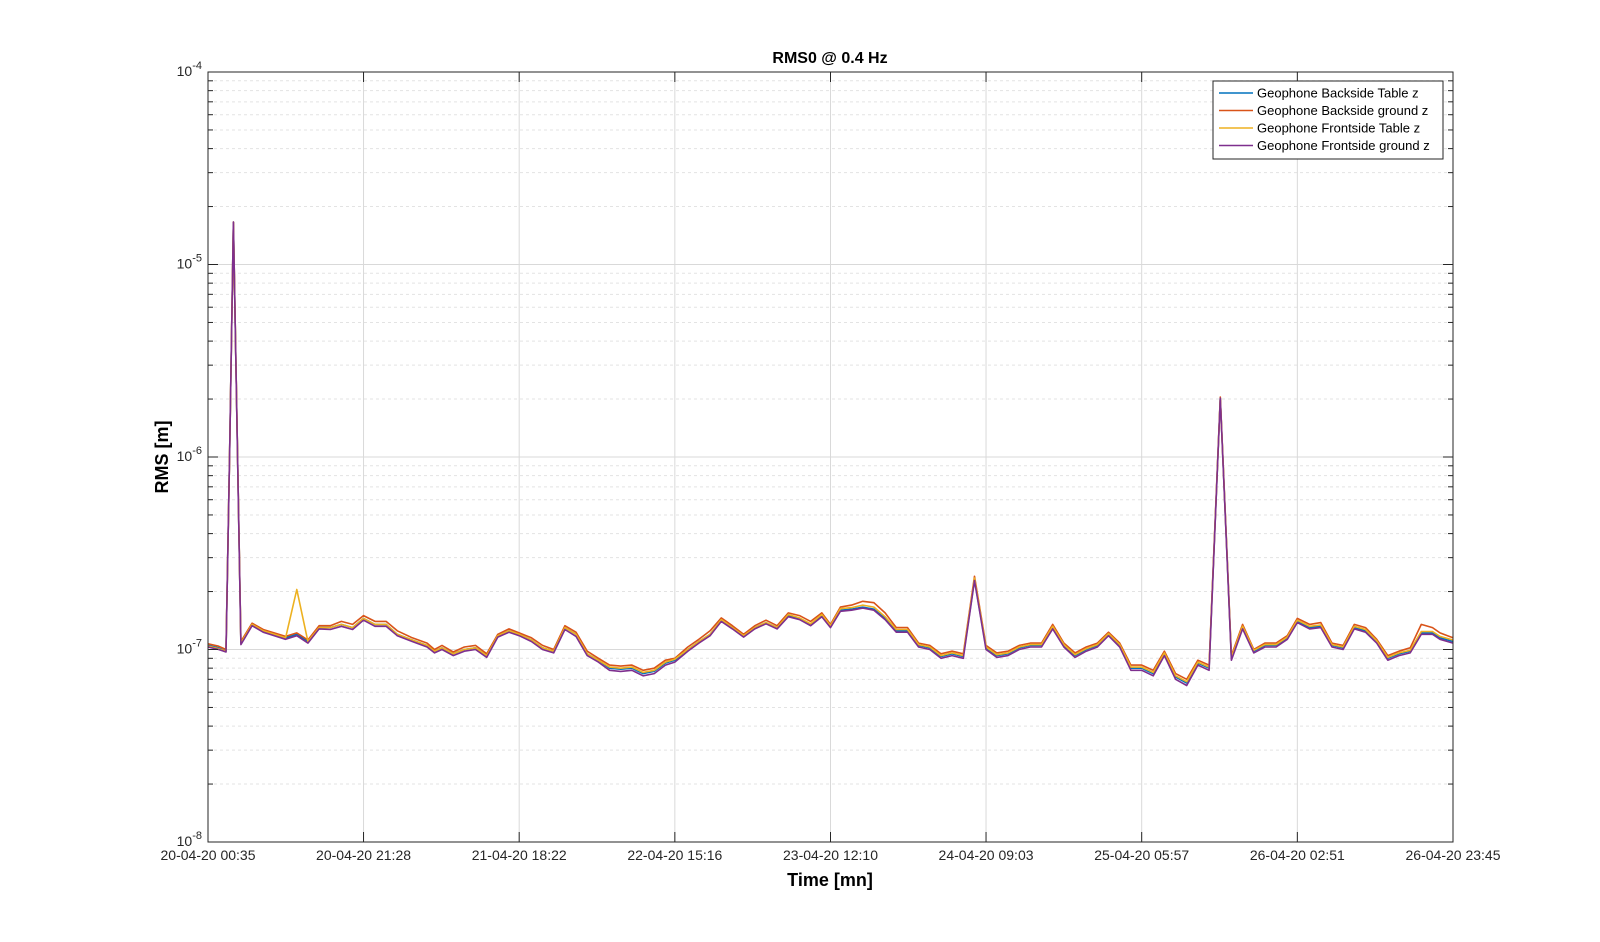 The width and height of the screenshot is (1600, 942). I want to click on y-tick-label: 10⁻⁶, so click(189, 454).